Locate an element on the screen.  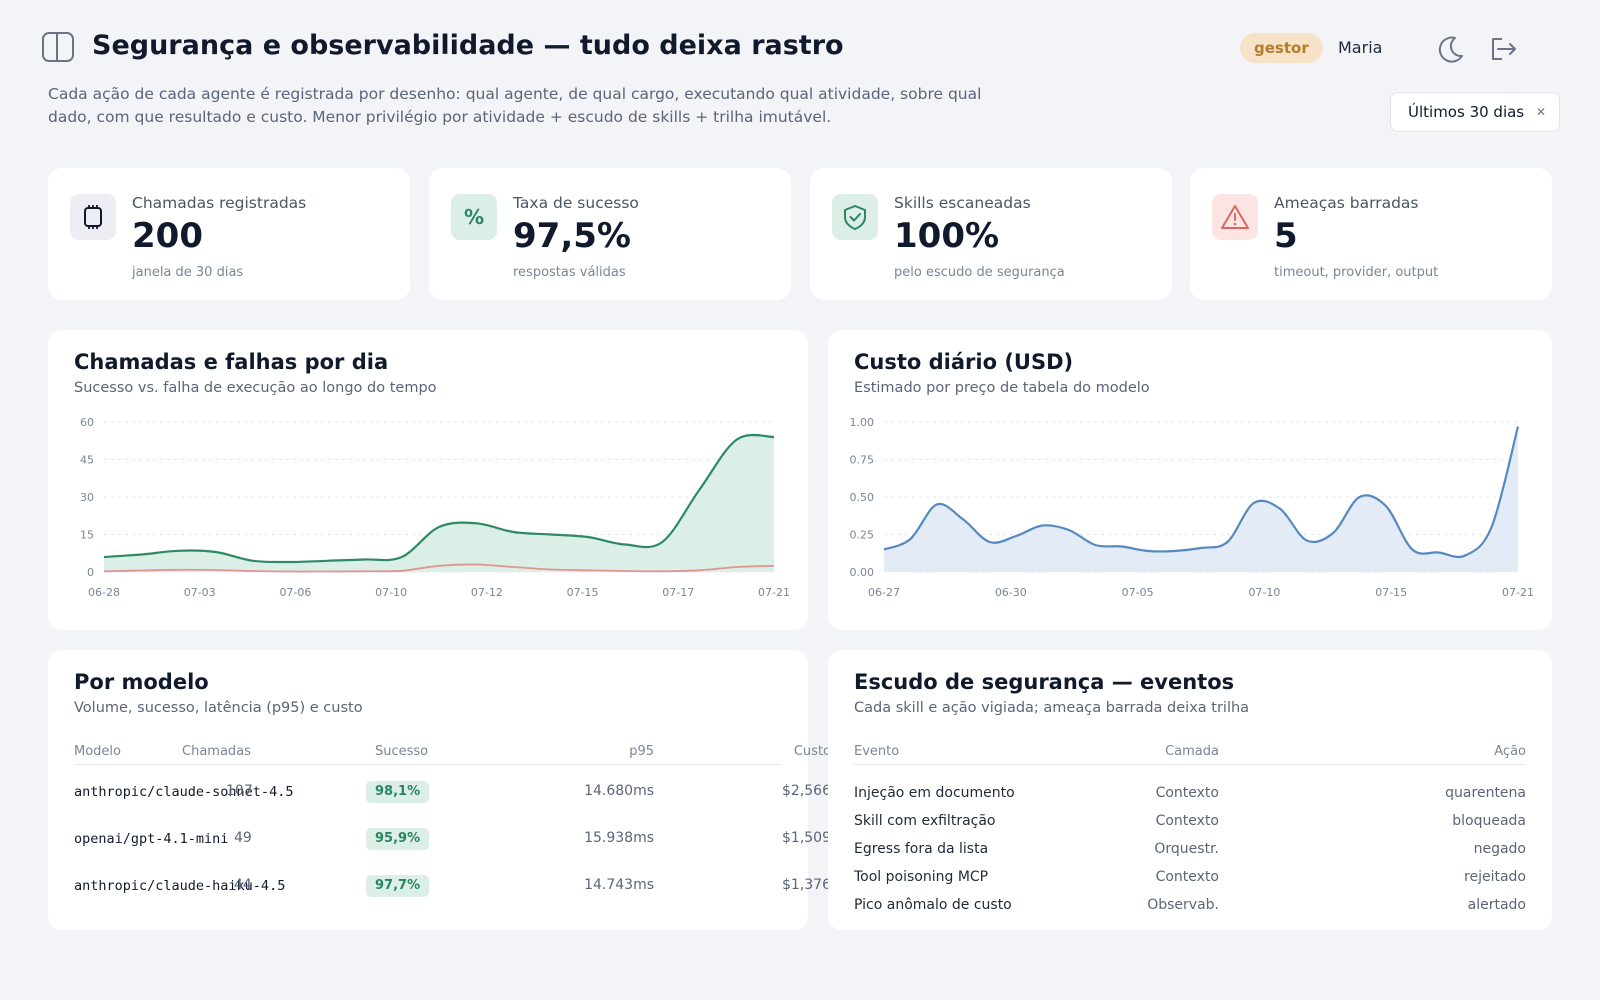
logout-button is located at coordinates (1503, 49).